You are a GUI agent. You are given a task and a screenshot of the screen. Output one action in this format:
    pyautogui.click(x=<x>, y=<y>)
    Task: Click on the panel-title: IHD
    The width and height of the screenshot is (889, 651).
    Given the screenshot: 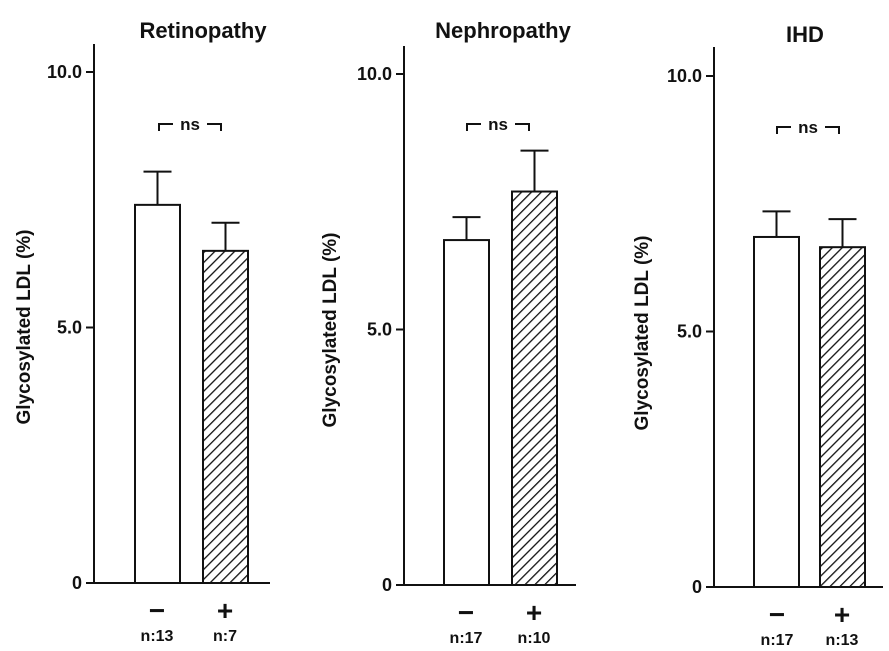 What is the action you would take?
    pyautogui.click(x=805, y=34)
    